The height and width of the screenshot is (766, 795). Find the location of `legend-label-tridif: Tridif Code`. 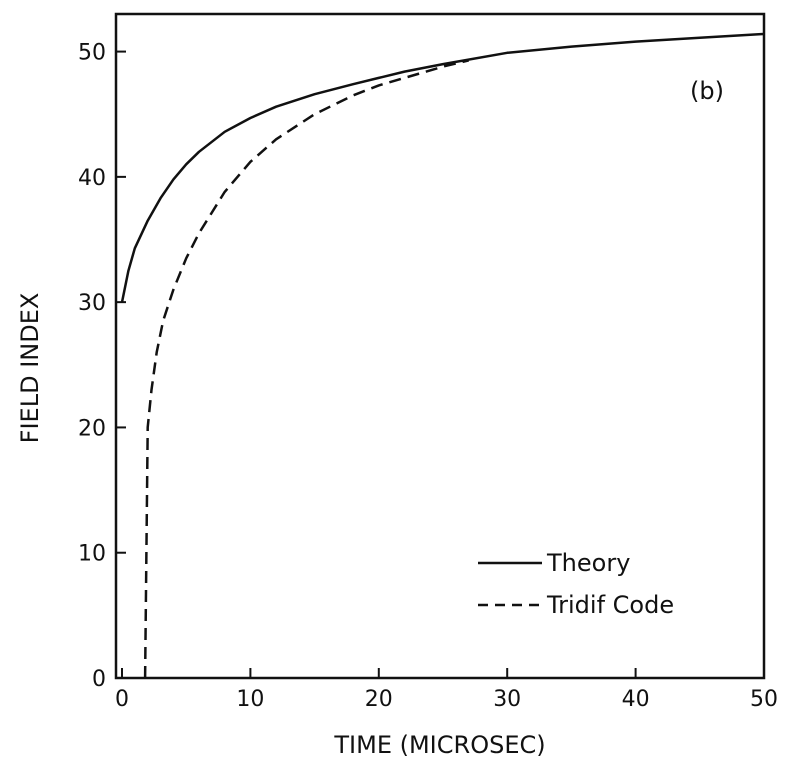

legend-label-tridif: Tridif Code is located at coordinates (610, 605).